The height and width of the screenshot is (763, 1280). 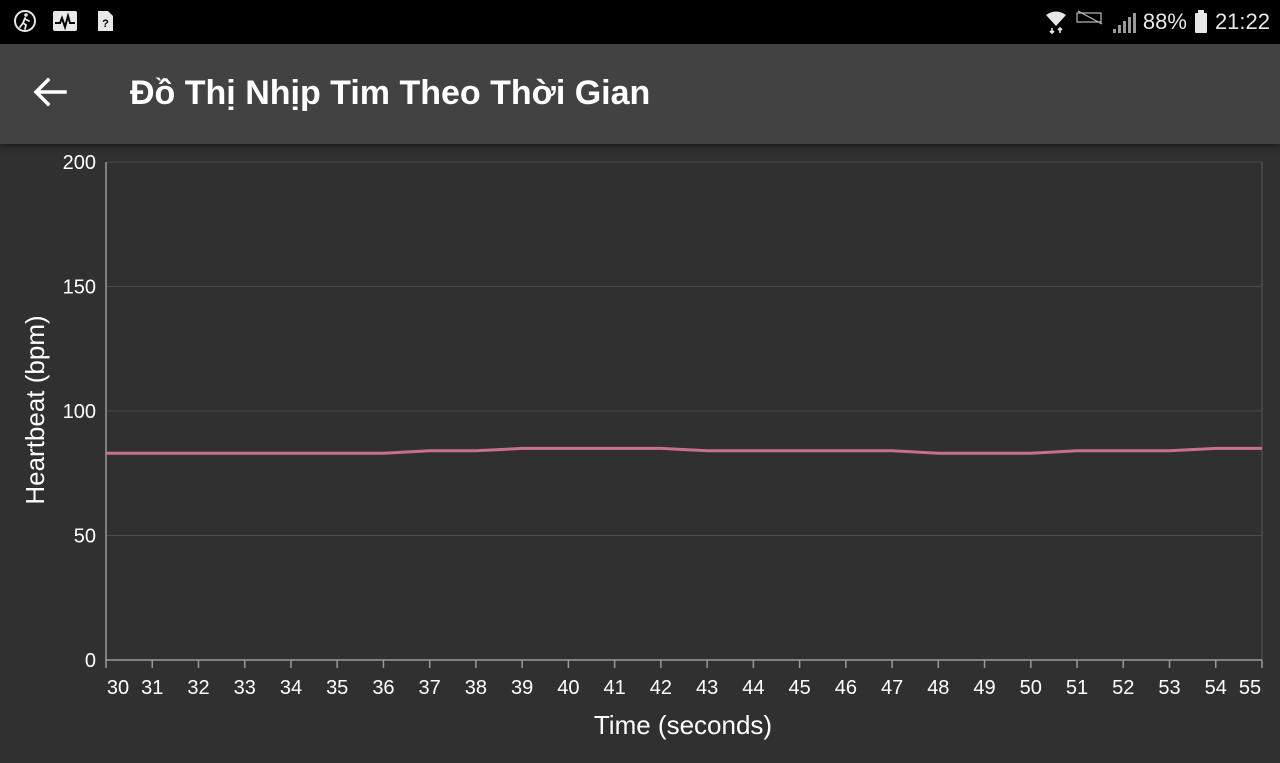 I want to click on x-tick-label: 46, so click(x=846, y=688).